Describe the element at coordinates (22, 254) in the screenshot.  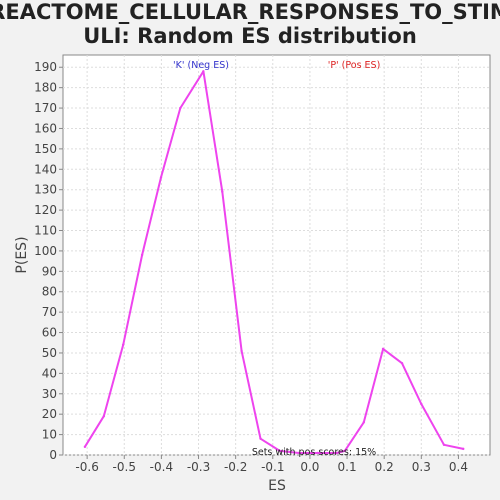
I see `y-axis-label: P(ES)` at that location.